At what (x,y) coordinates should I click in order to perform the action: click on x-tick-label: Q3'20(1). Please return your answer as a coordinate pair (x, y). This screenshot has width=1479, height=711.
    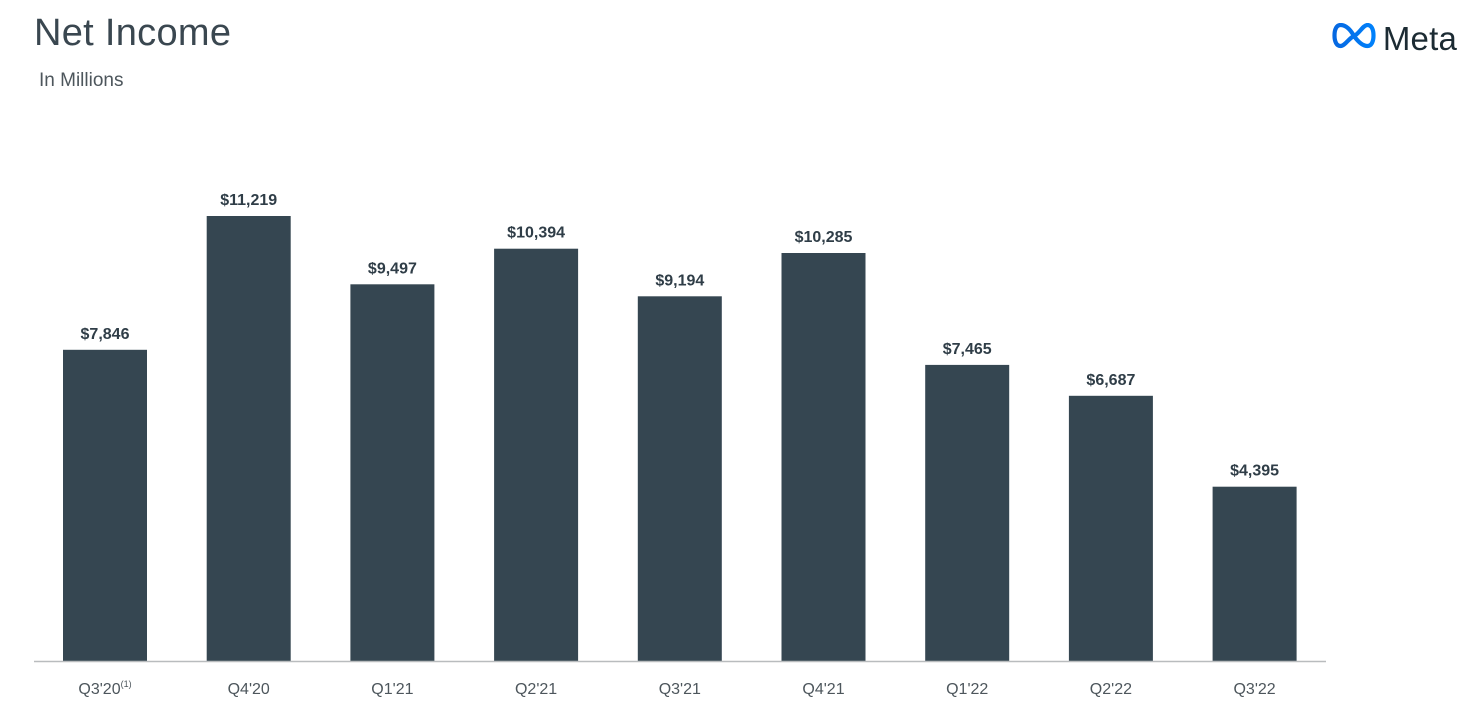
    Looking at the image, I should click on (104, 688).